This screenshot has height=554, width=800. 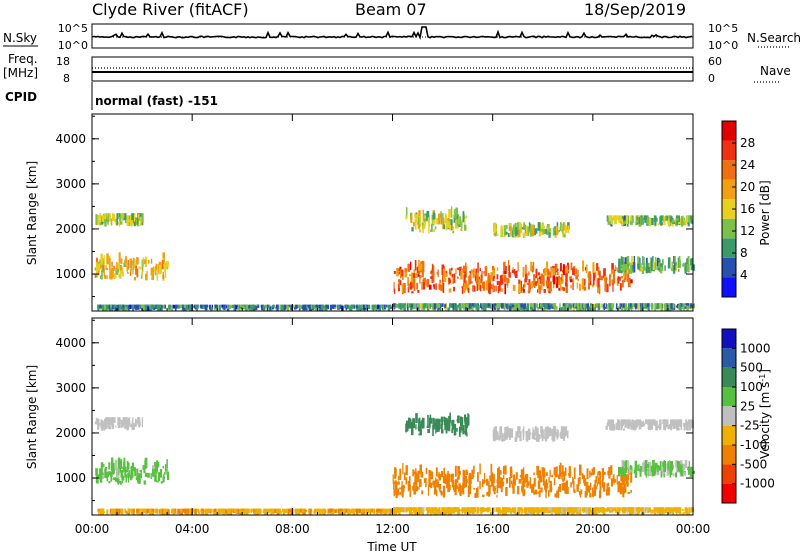 What do you see at coordinates (391, 547) in the screenshot?
I see `xaxis-label: Time UT` at bounding box center [391, 547].